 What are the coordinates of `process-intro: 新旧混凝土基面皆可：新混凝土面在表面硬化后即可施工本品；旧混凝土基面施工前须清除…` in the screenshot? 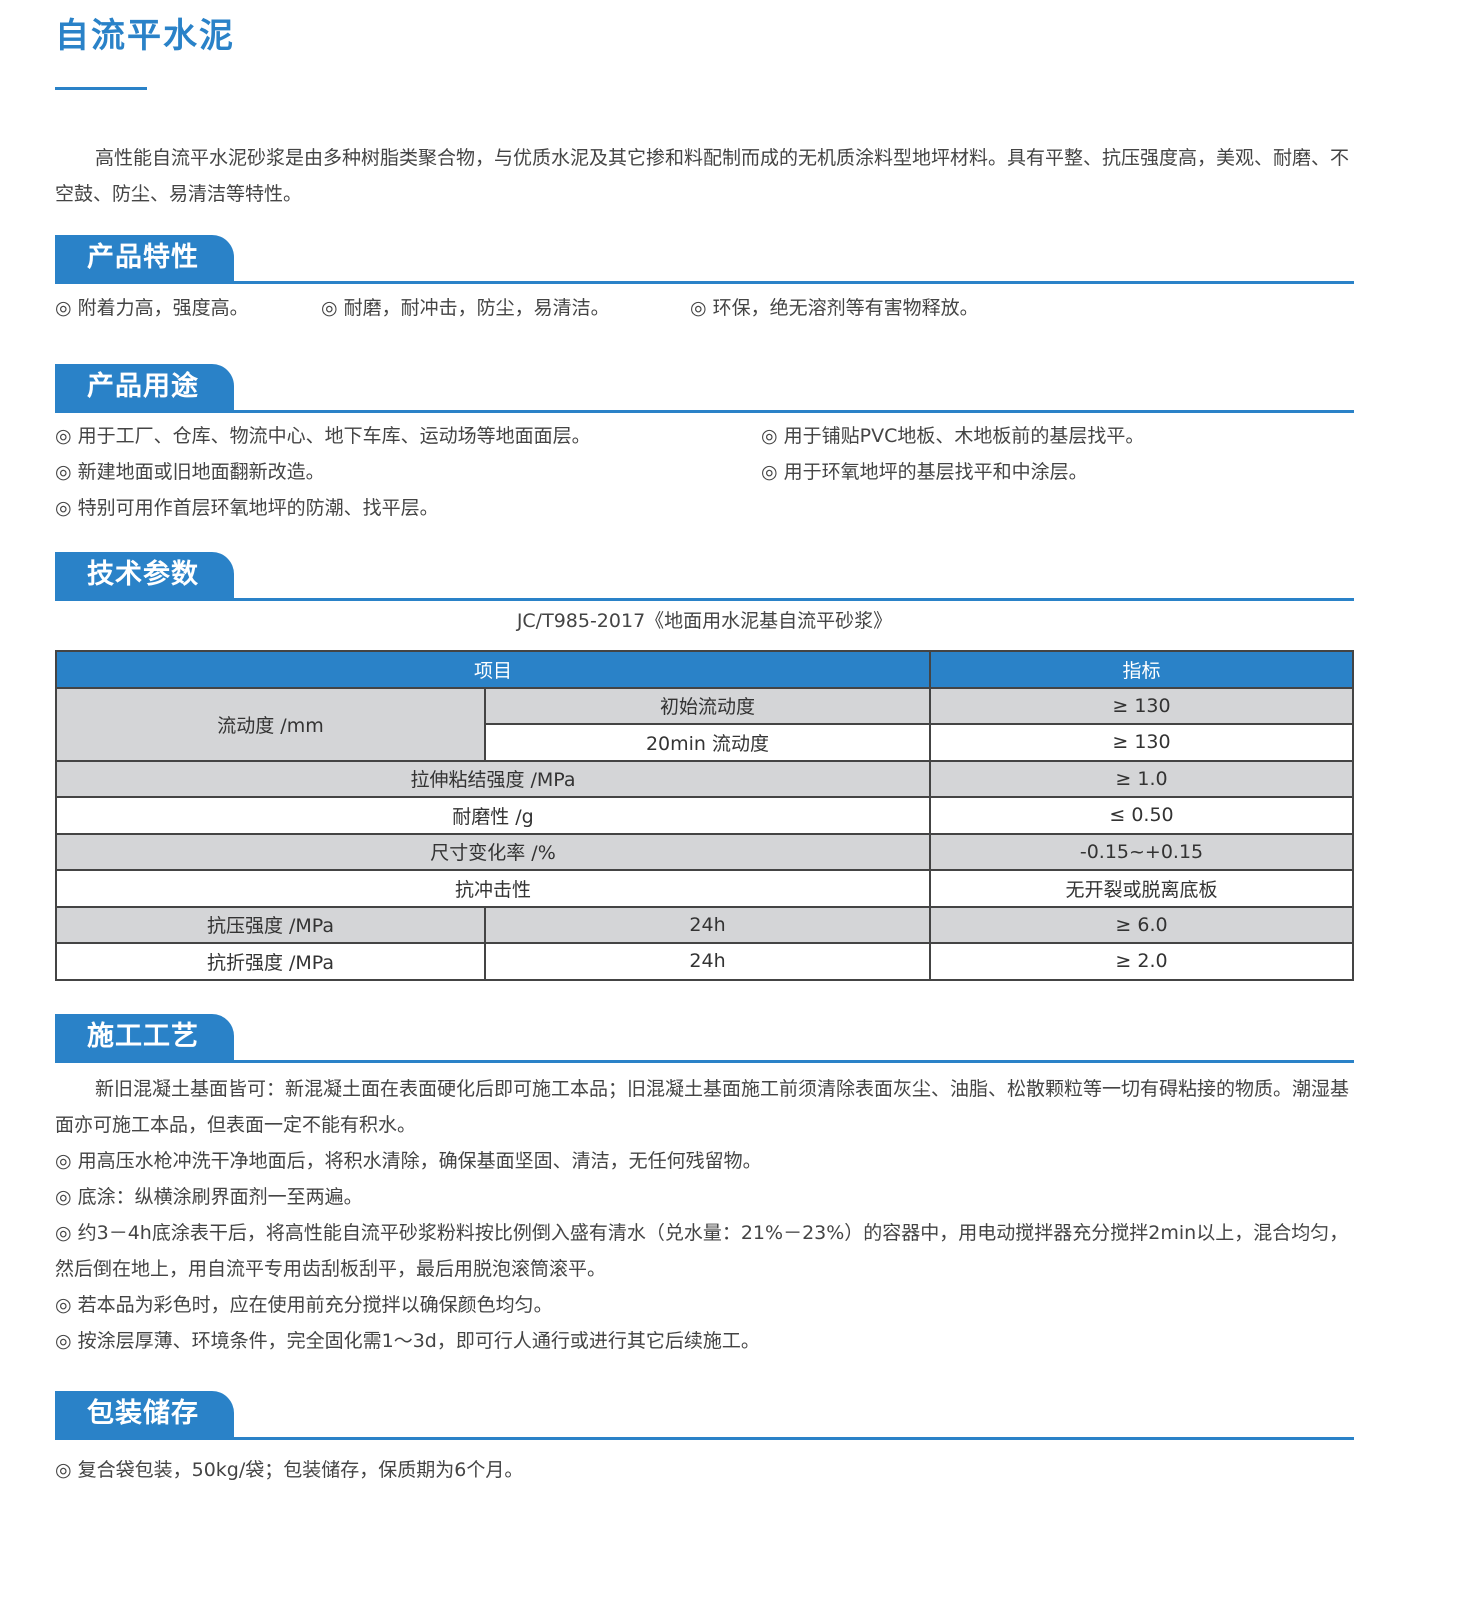 It's located at (702, 1107).